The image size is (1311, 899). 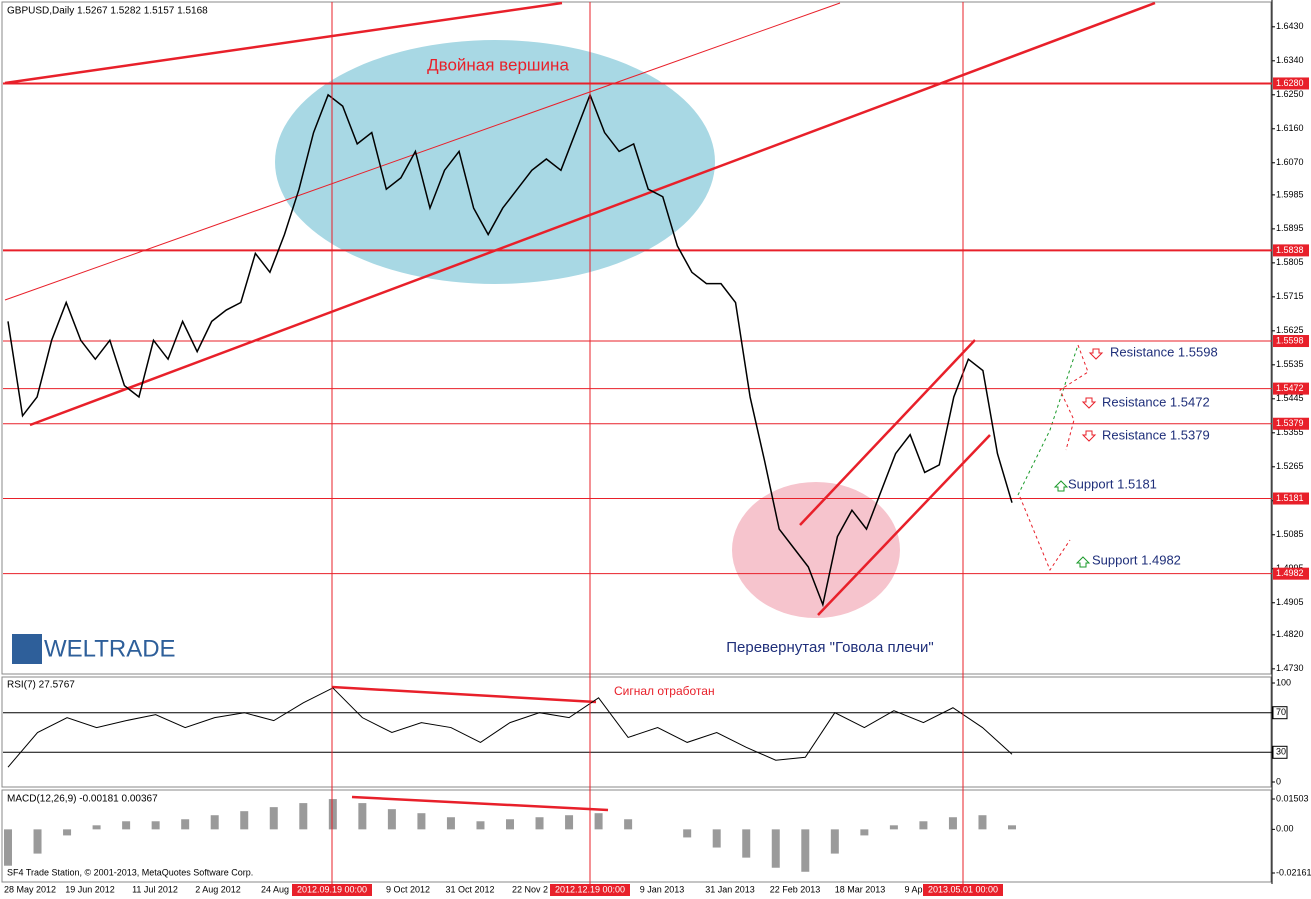 What do you see at coordinates (914, 889) in the screenshot?
I see `x-tick-label: 9 Apr` at bounding box center [914, 889].